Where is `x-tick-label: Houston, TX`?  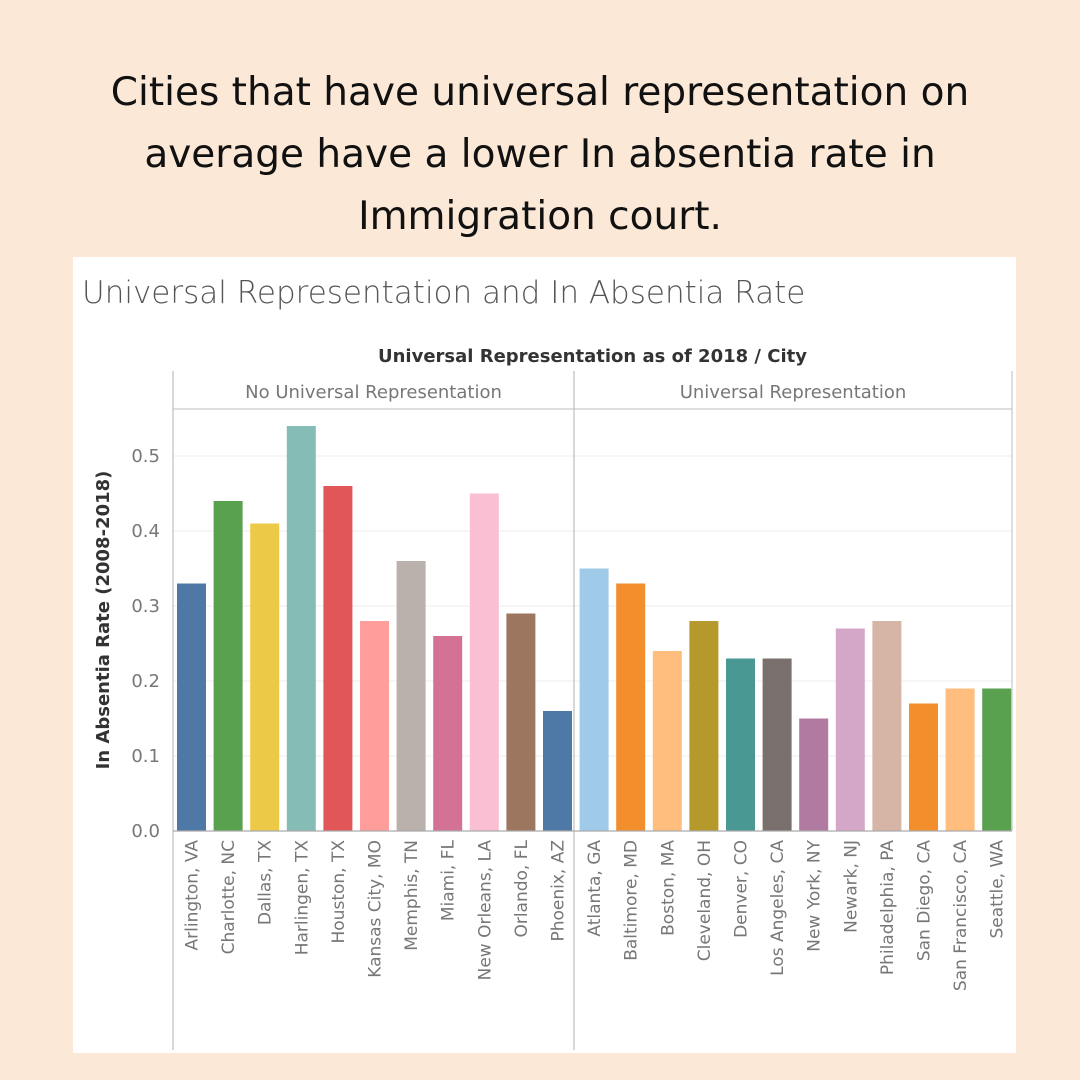 x-tick-label: Houston, TX is located at coordinates (339, 892).